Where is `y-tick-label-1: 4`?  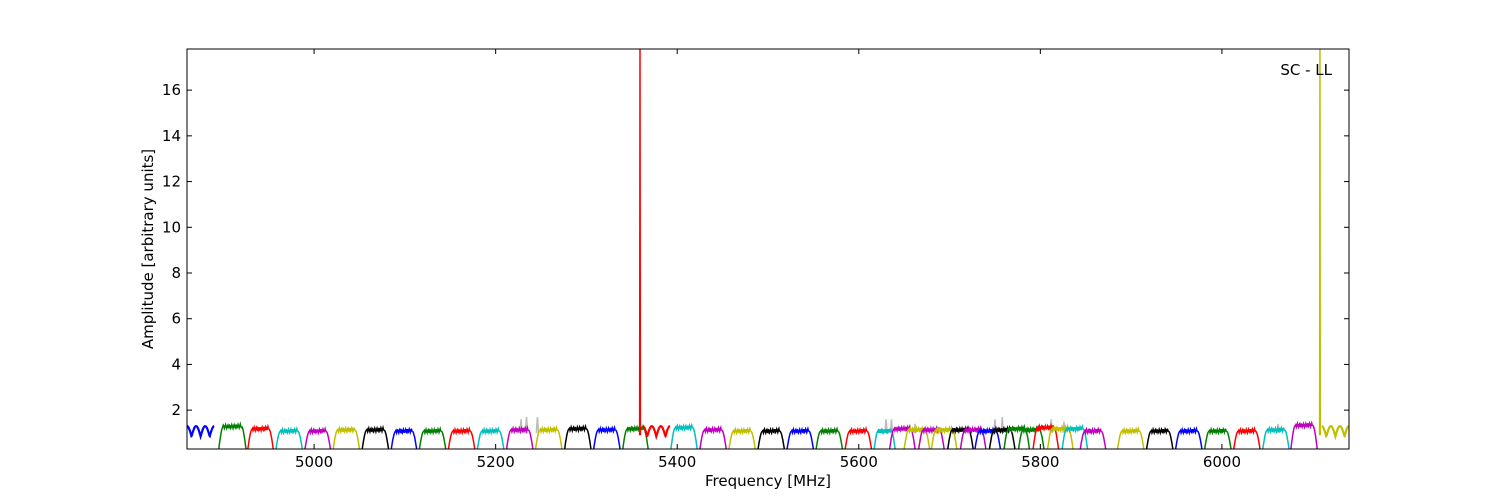 y-tick-label-1: 4 is located at coordinates (176, 364).